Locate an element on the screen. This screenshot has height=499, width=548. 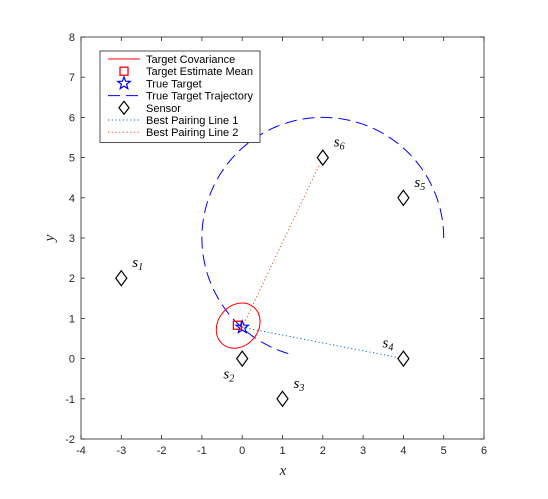
sensor-label-s6: s6 is located at coordinates (339, 144).